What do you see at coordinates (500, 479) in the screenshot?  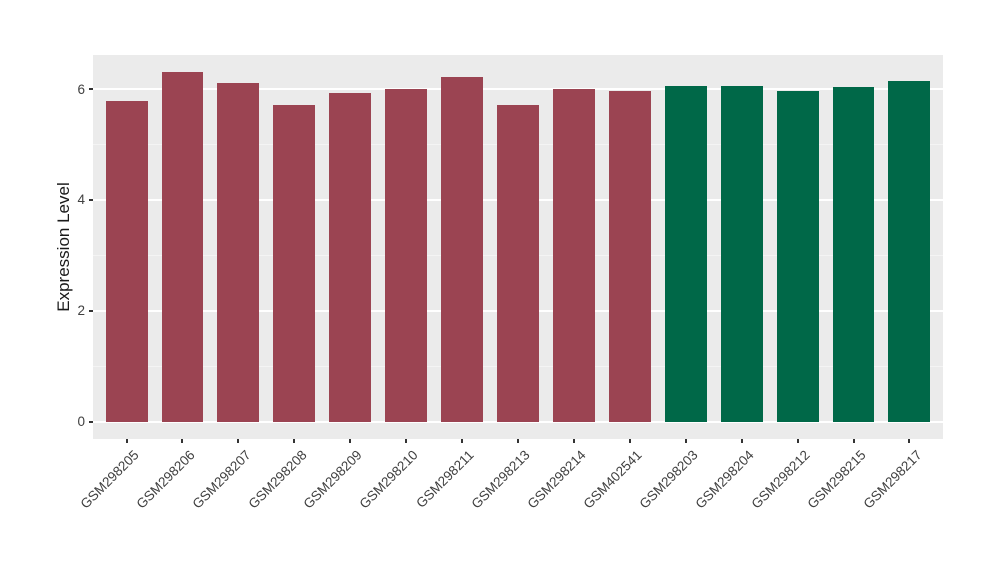 I see `x-tick-label: GSM298213` at bounding box center [500, 479].